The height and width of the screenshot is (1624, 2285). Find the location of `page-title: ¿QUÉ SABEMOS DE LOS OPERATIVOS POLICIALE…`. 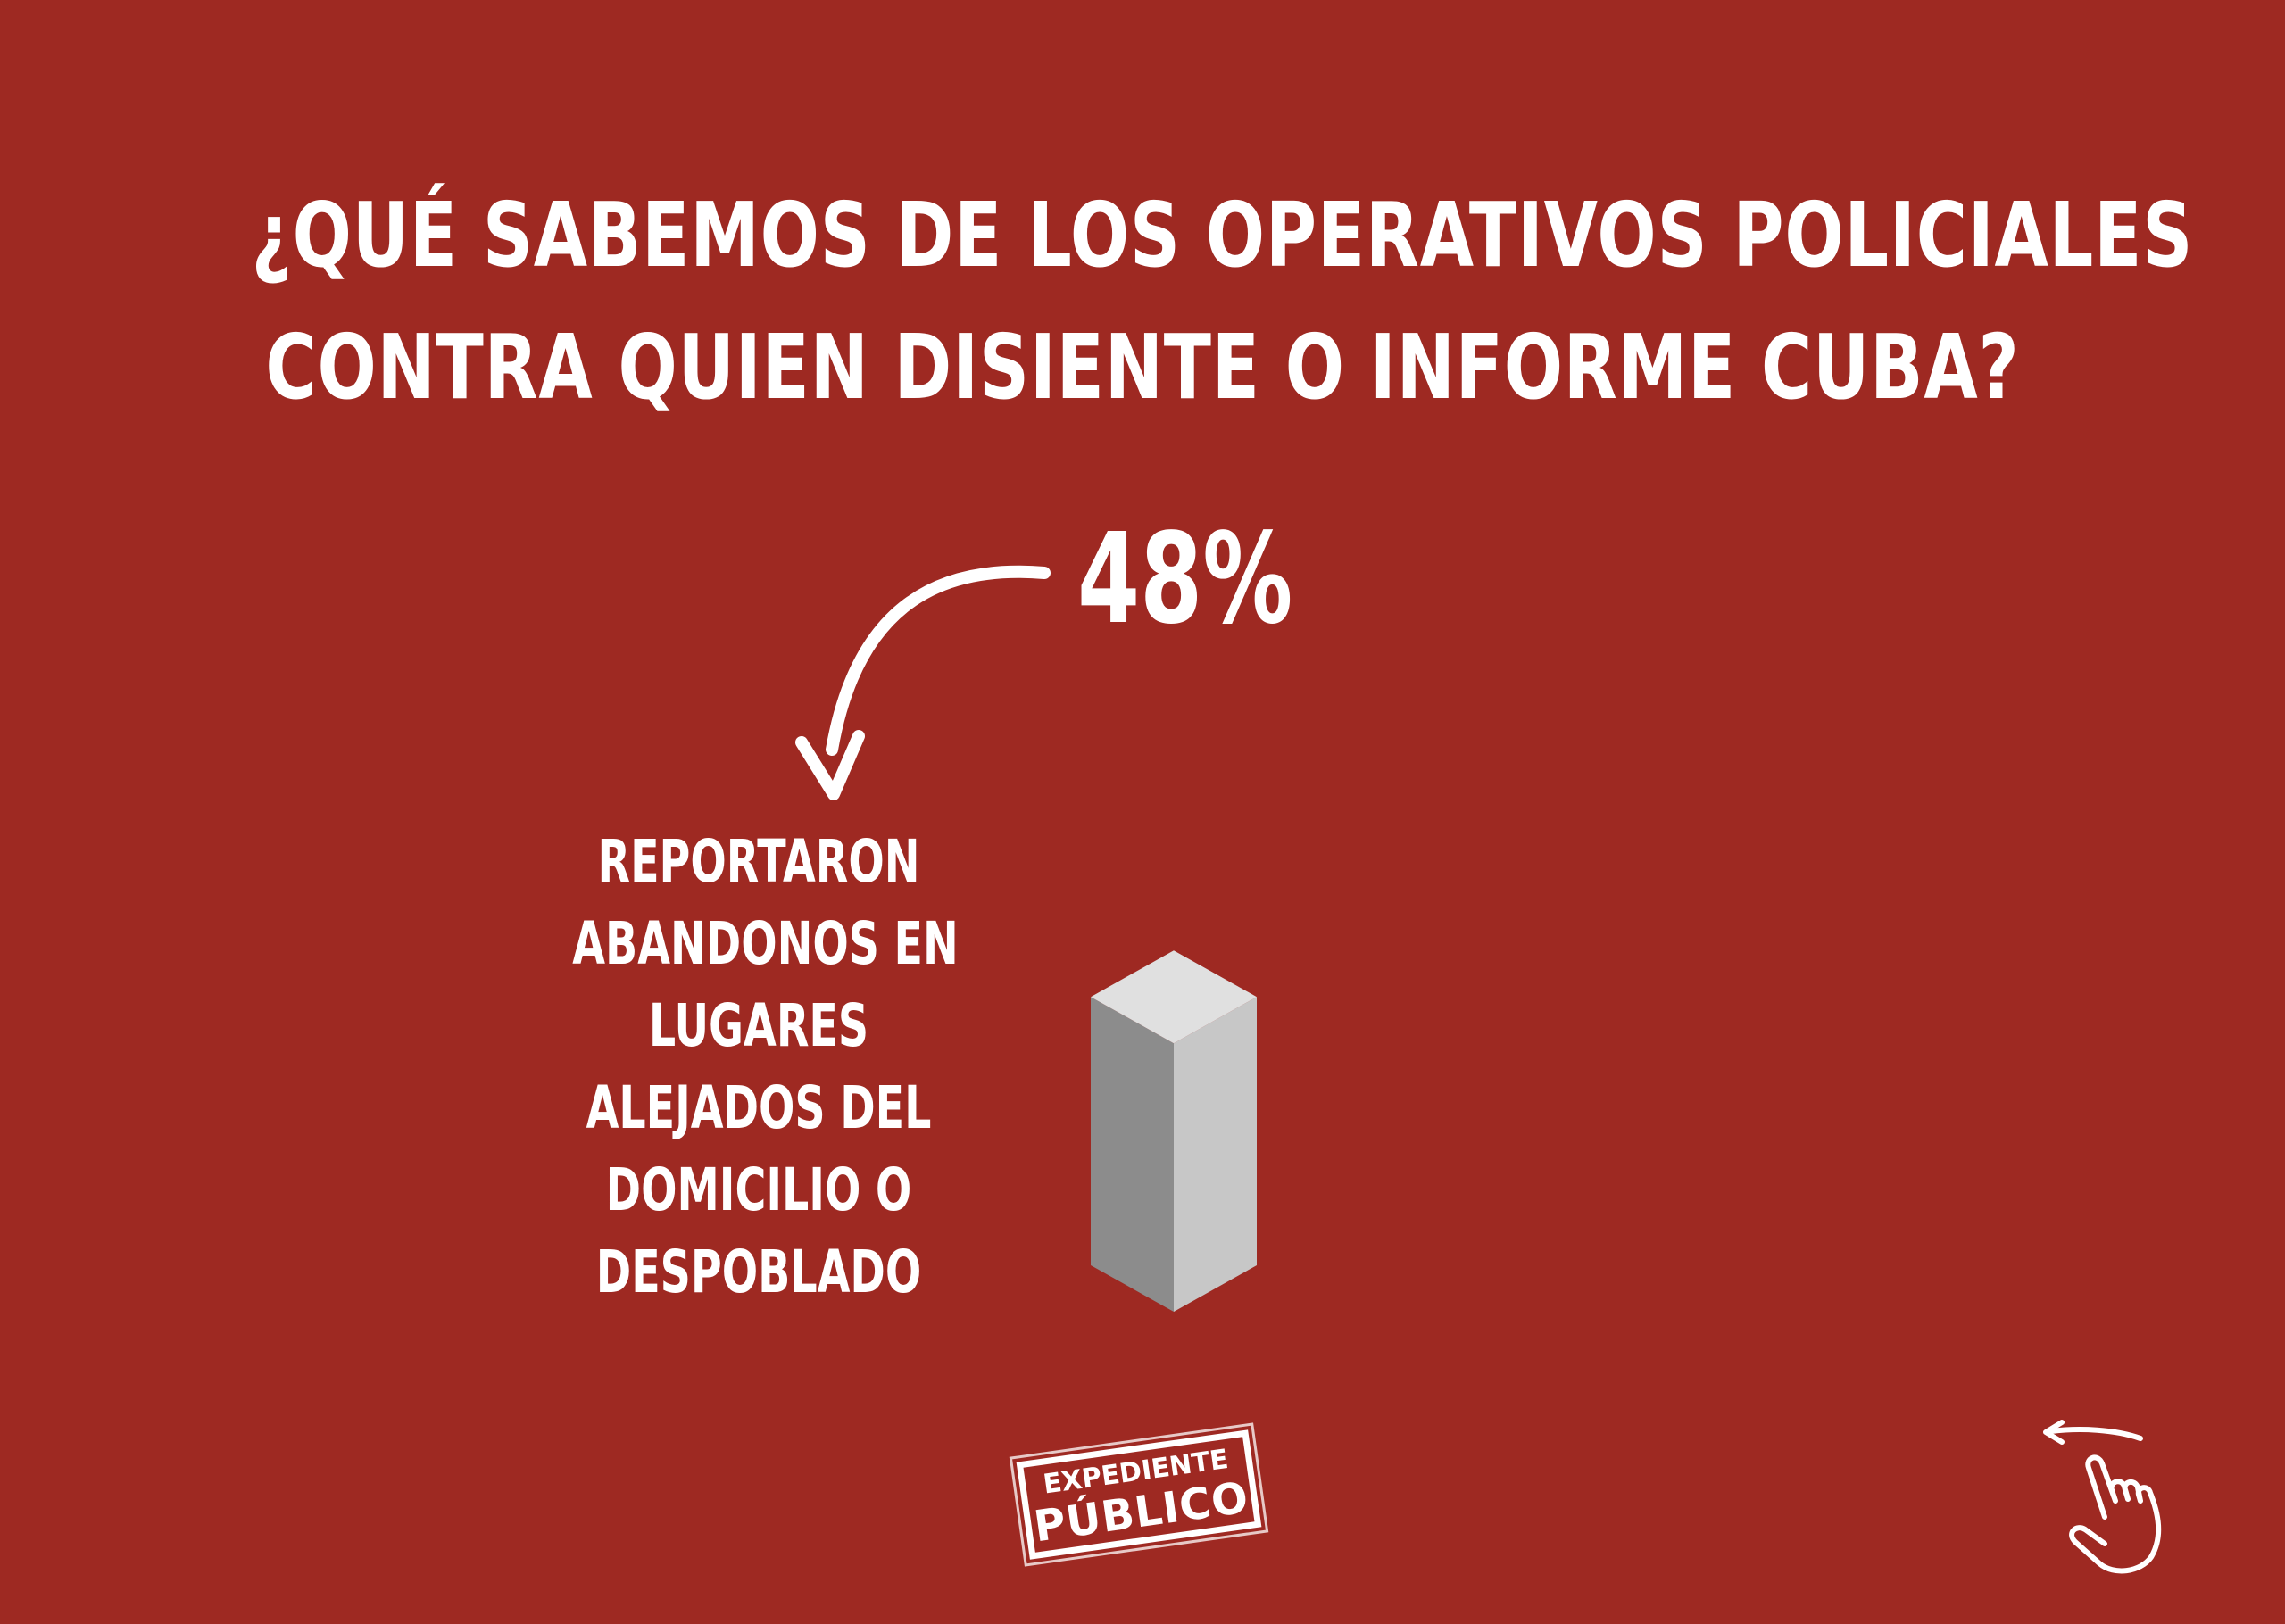

page-title: ¿QUÉ SABEMOS DE LOS OPERATIVOS POLICIALE… is located at coordinates (1222, 302).